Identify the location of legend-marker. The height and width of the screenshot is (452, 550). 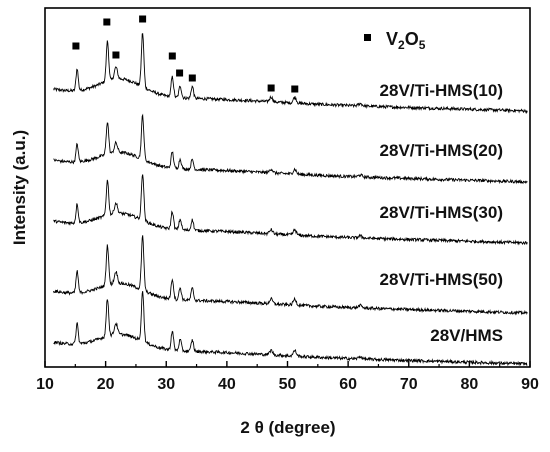
(367, 37).